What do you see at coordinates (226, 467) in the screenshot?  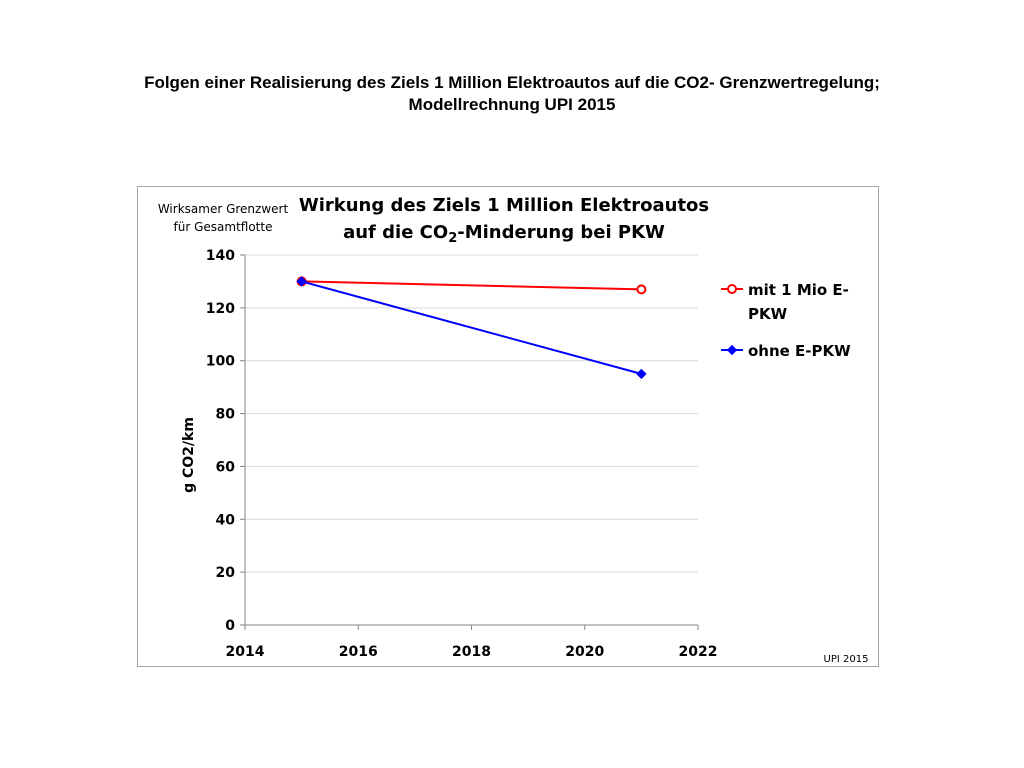 I see `y-tick-label: 60` at bounding box center [226, 467].